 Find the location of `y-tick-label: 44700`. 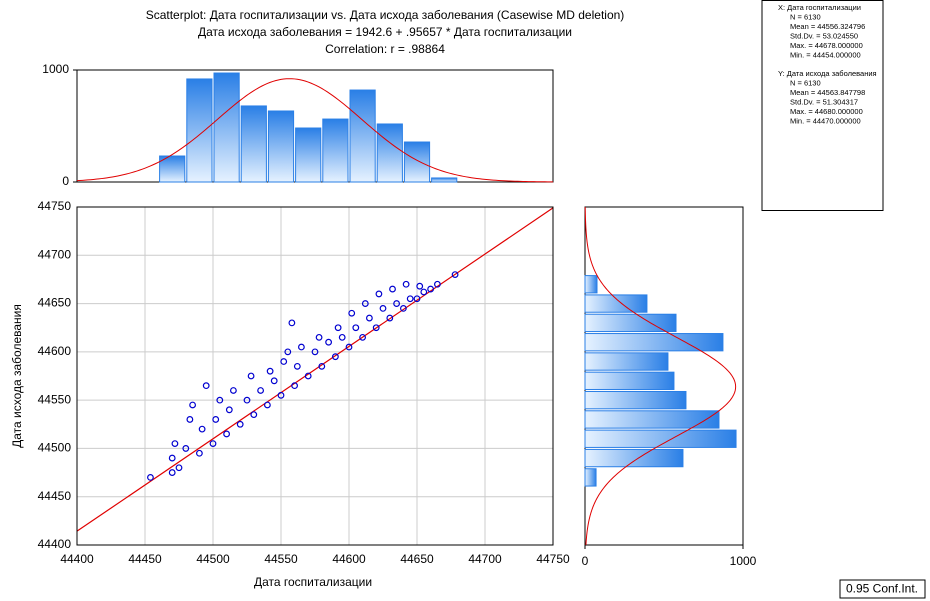

y-tick-label: 44700 is located at coordinates (55, 254).